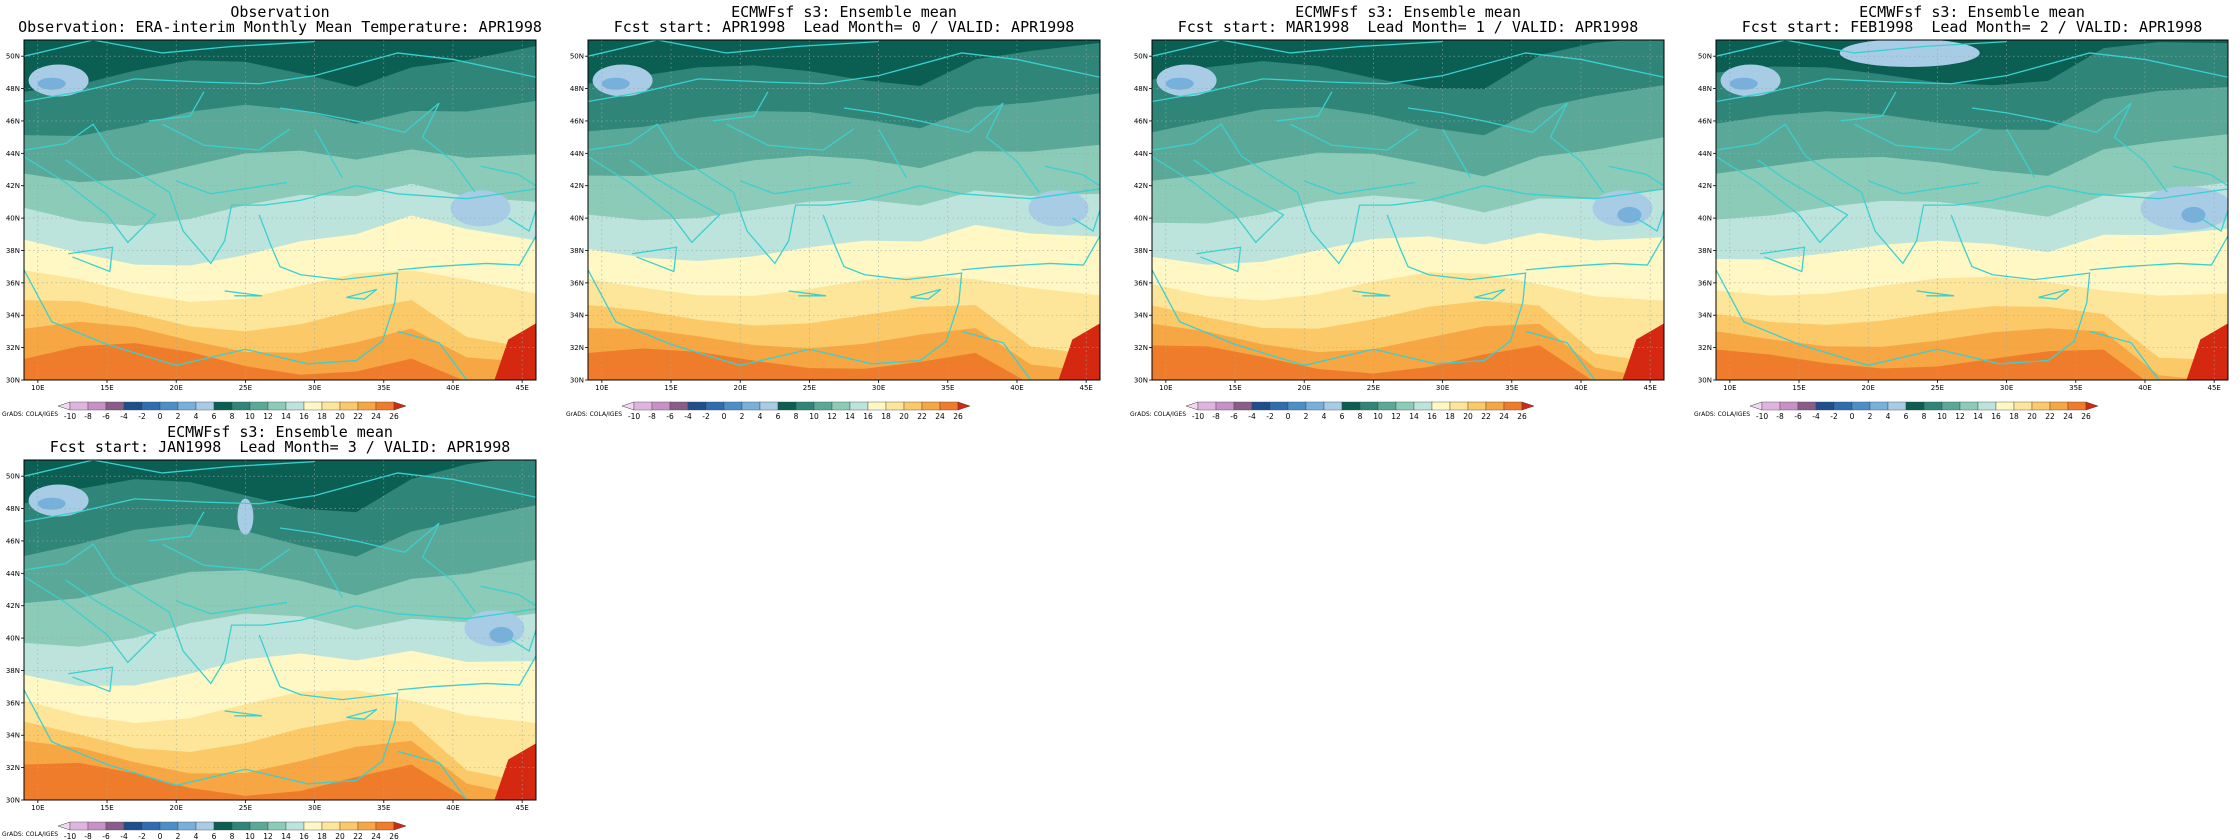 This screenshot has width=2240, height=840. What do you see at coordinates (13, 639) in the screenshot?
I see `lat-tick-label: 40N` at bounding box center [13, 639].